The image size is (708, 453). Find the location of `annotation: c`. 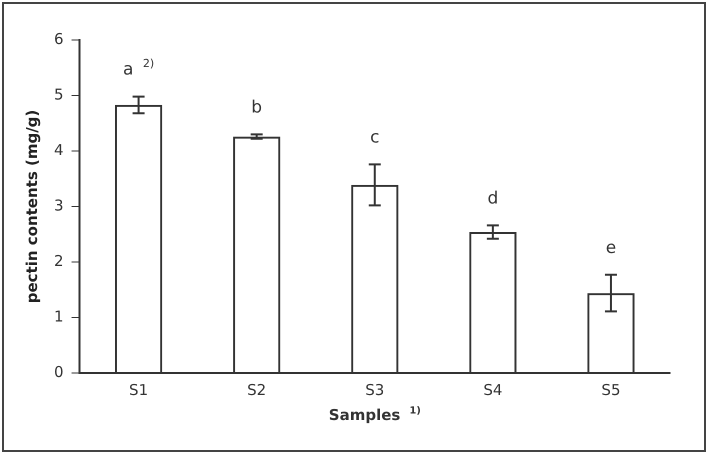

annotation: c is located at coordinates (375, 137).